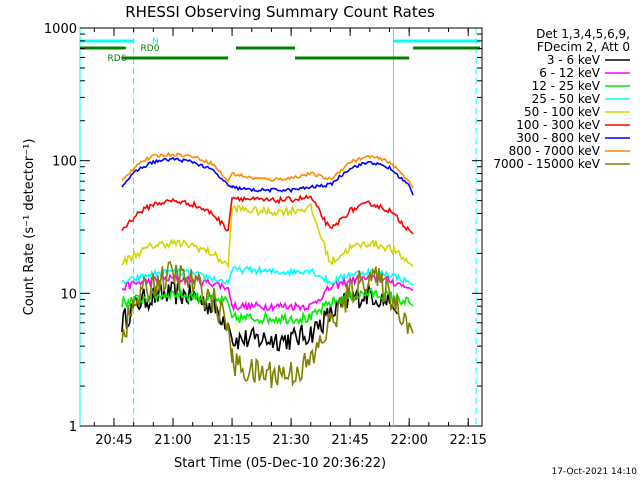 The width and height of the screenshot is (640, 480). Describe the element at coordinates (172, 440) in the screenshot. I see `x-tick-label-1: 21:00` at that location.